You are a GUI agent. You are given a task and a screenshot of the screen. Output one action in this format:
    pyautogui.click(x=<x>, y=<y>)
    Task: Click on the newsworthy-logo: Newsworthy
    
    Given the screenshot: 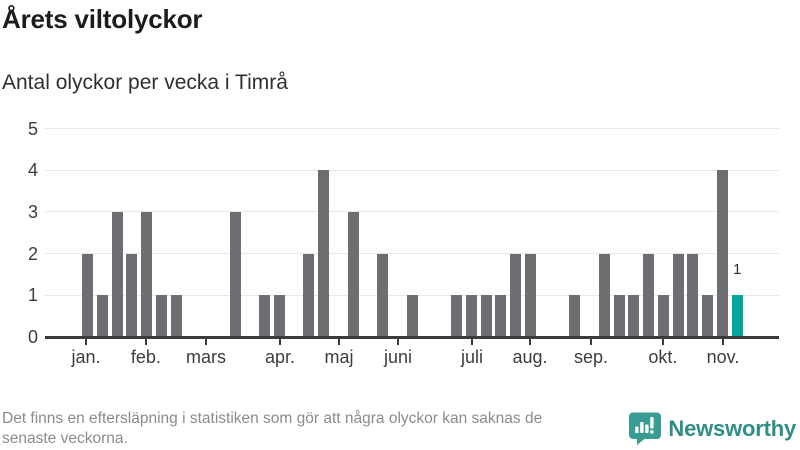 What is the action you would take?
    pyautogui.click(x=712, y=428)
    